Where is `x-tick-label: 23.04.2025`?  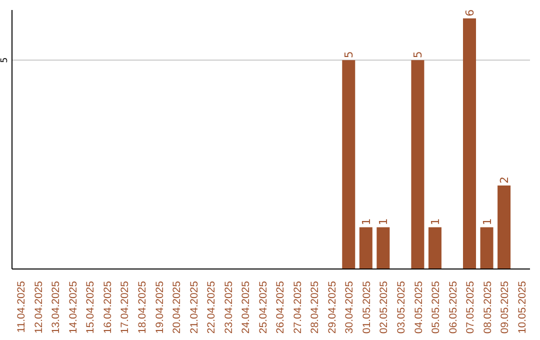
x-tick-label: 23.04.2025 is located at coordinates (228, 307).